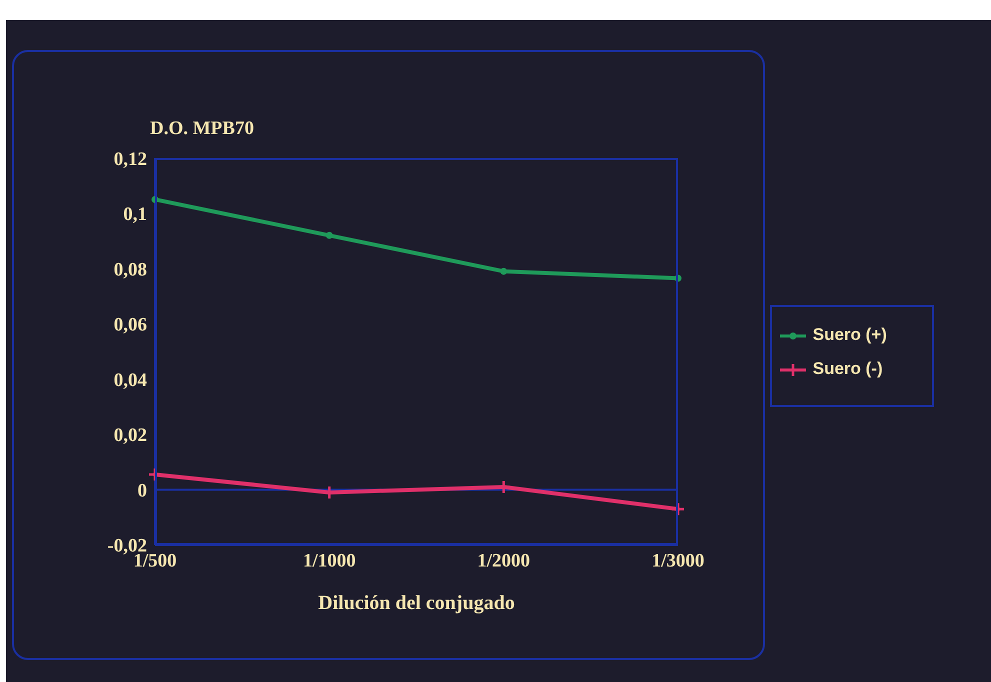 The image size is (991, 682). Describe the element at coordinates (202, 129) in the screenshot. I see `y-axis-title: D.O. MPB70` at that location.